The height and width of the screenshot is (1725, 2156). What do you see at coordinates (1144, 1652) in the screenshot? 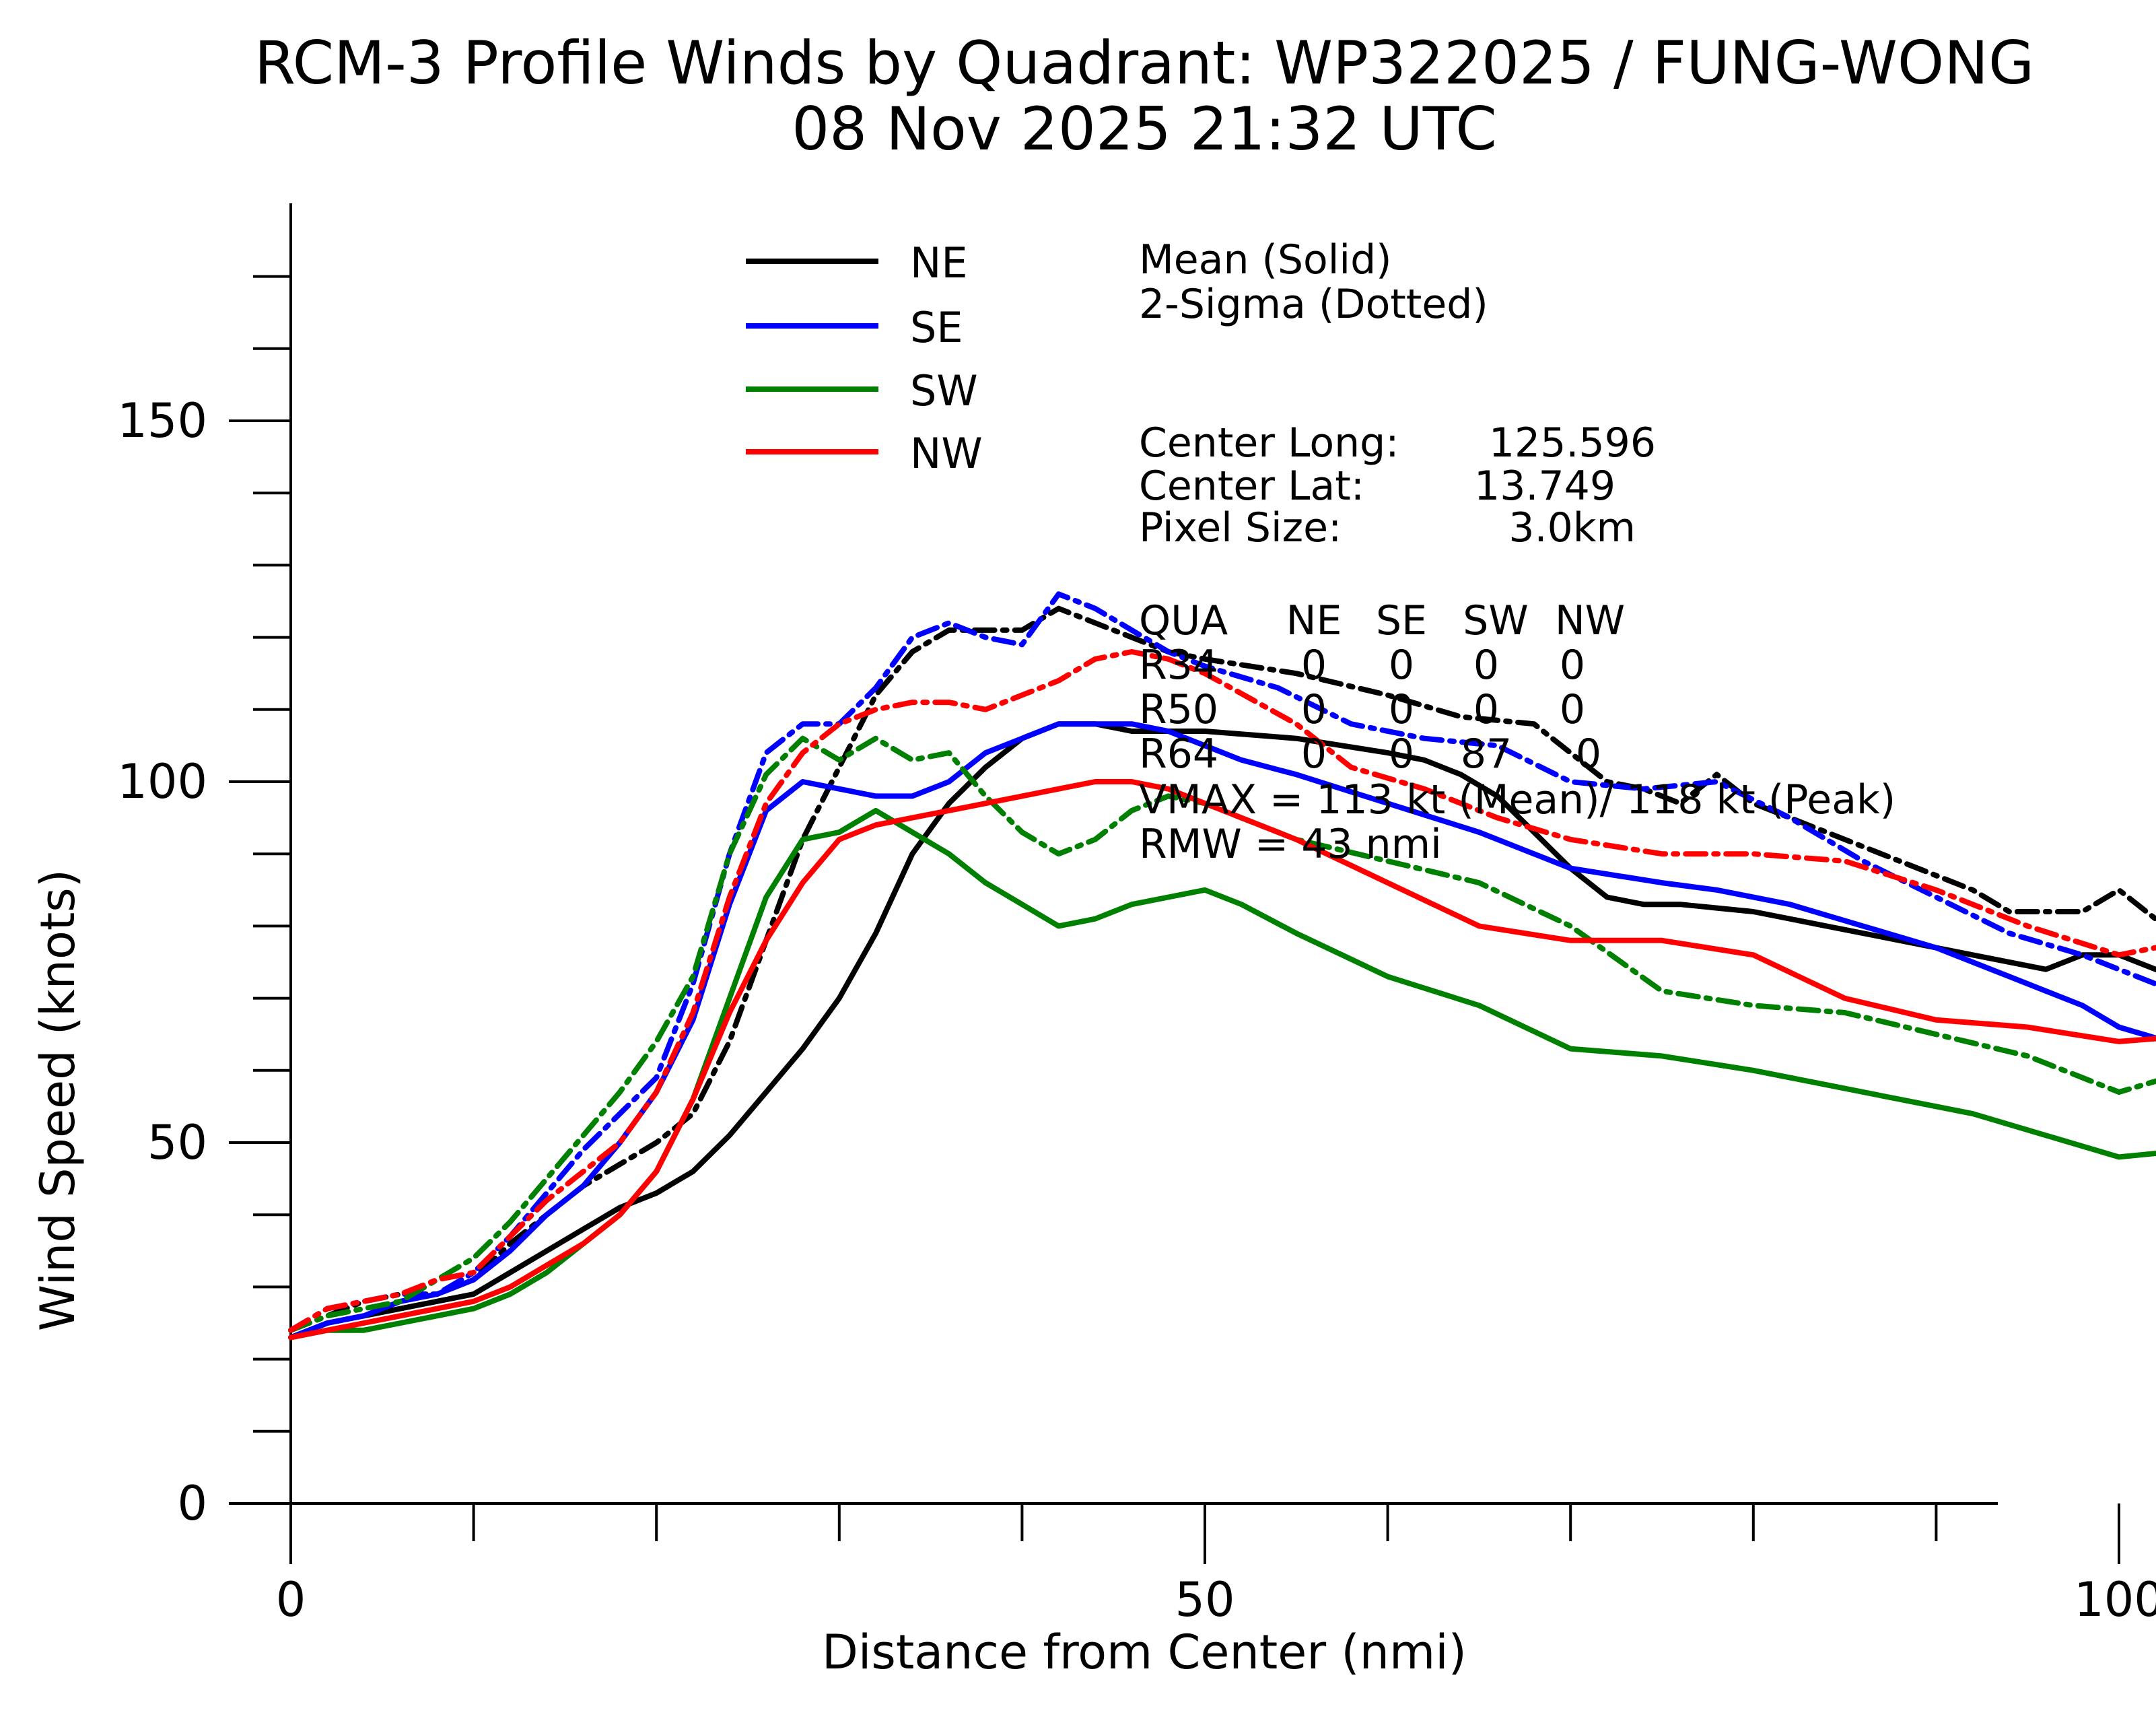
I see `x-axis-label: Distance from Center (nmi)` at bounding box center [1144, 1652].